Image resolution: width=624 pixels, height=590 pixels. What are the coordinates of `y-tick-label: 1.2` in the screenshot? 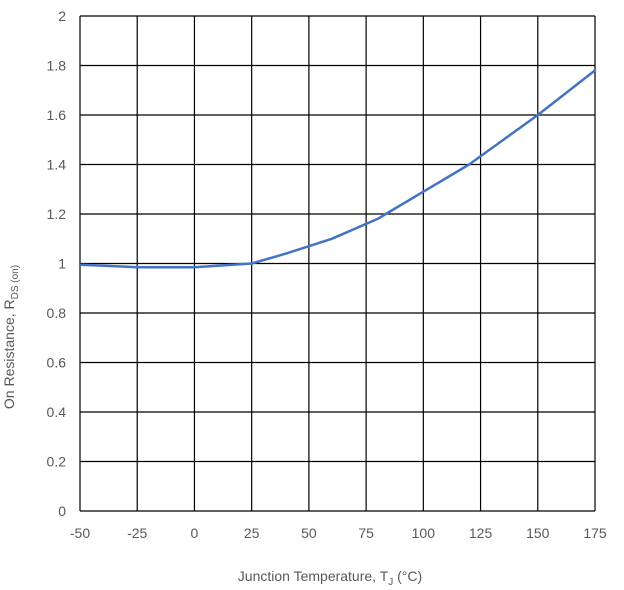 It's located at (57, 214).